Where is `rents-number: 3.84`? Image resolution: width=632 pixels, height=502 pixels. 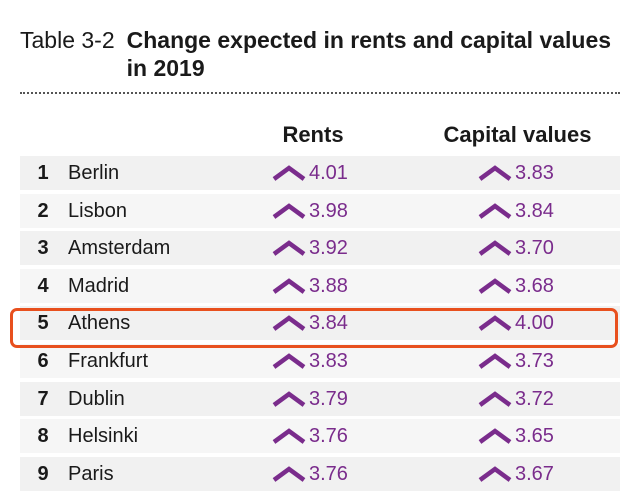
rents-number: 3.84 is located at coordinates (328, 323).